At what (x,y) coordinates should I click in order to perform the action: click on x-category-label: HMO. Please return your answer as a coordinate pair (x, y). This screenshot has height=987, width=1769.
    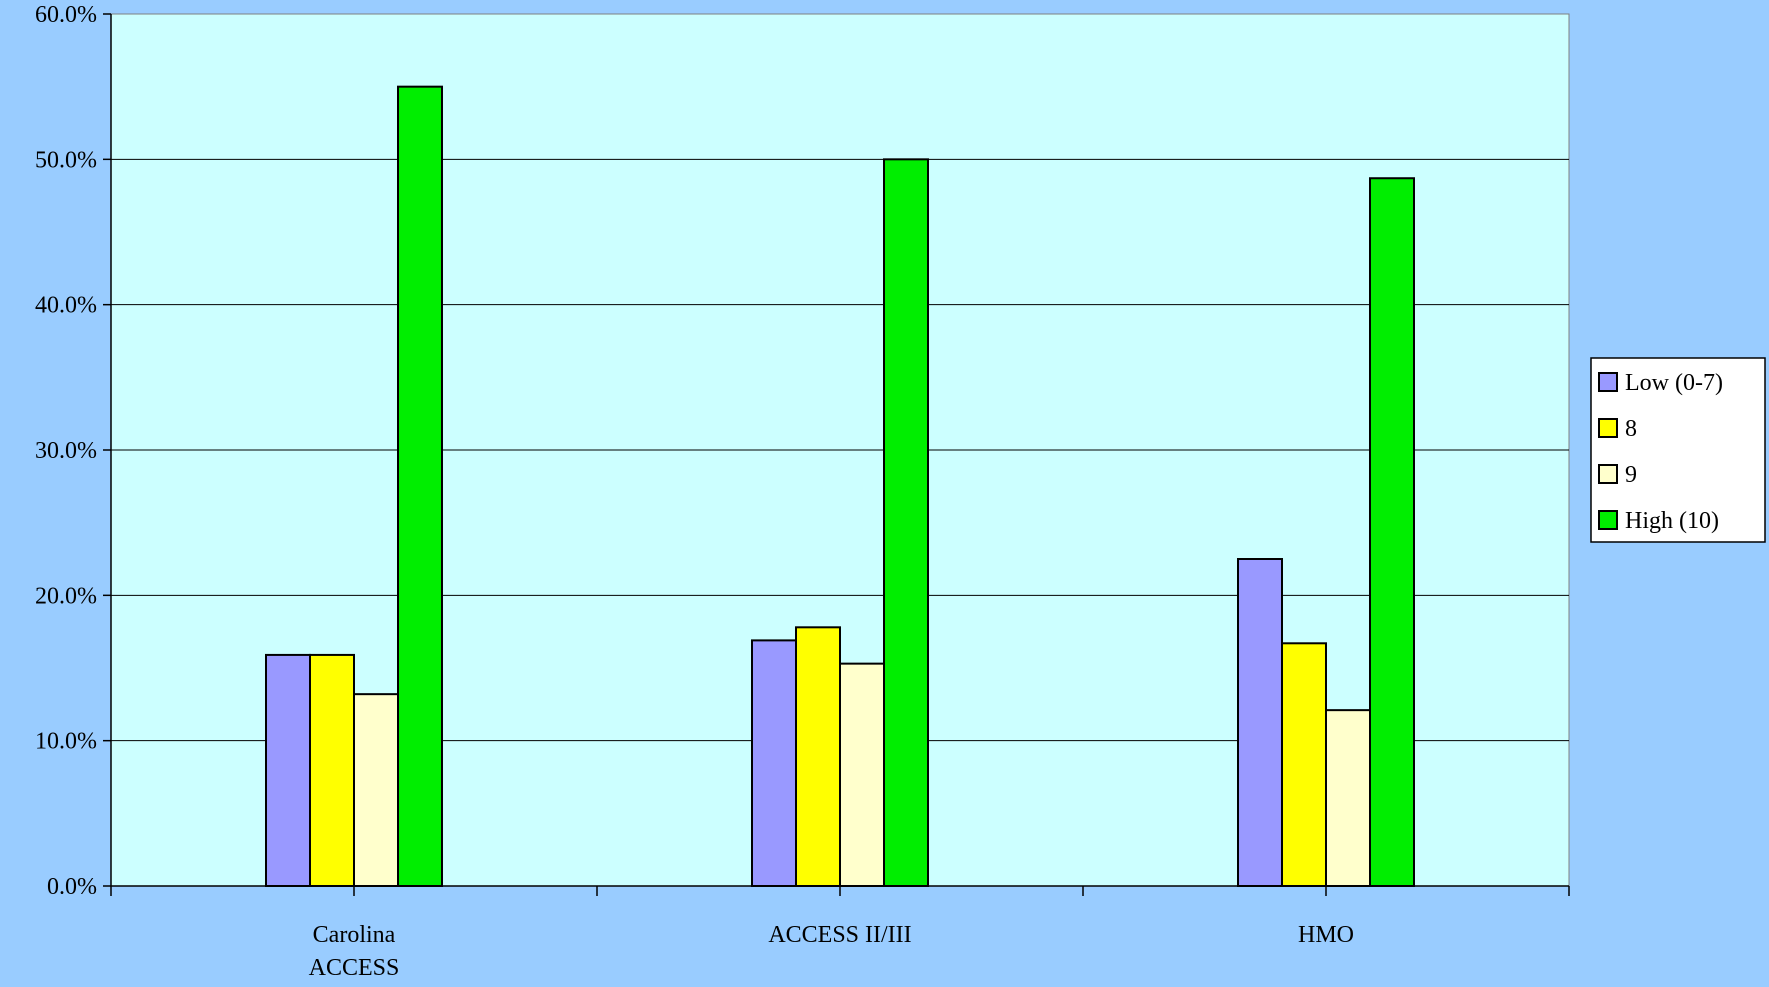
    Looking at the image, I should click on (1326, 935).